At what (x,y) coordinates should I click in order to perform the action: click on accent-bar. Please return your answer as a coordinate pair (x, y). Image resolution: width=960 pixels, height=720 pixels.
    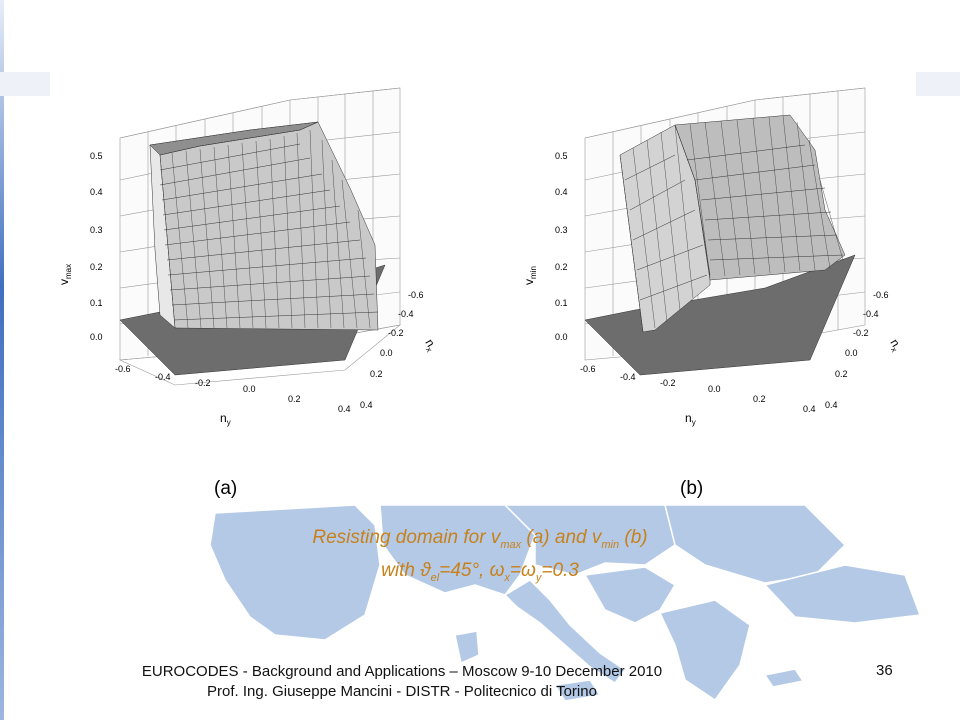
    Looking at the image, I should click on (2, 360).